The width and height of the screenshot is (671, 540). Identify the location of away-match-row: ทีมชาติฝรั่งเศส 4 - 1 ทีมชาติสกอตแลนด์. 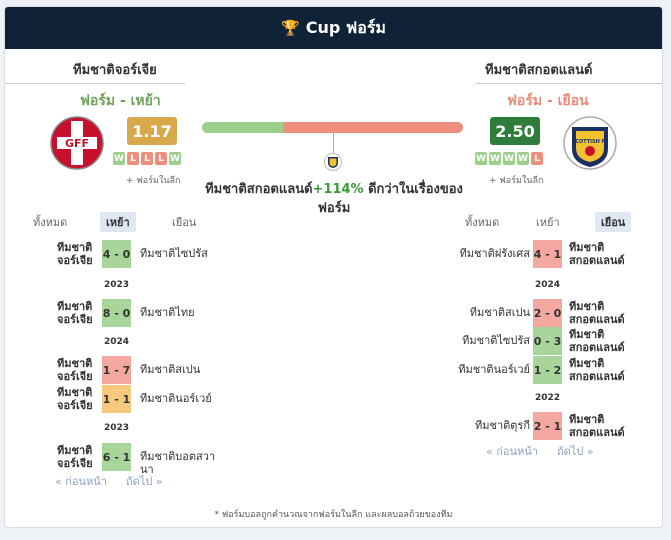
(543, 254).